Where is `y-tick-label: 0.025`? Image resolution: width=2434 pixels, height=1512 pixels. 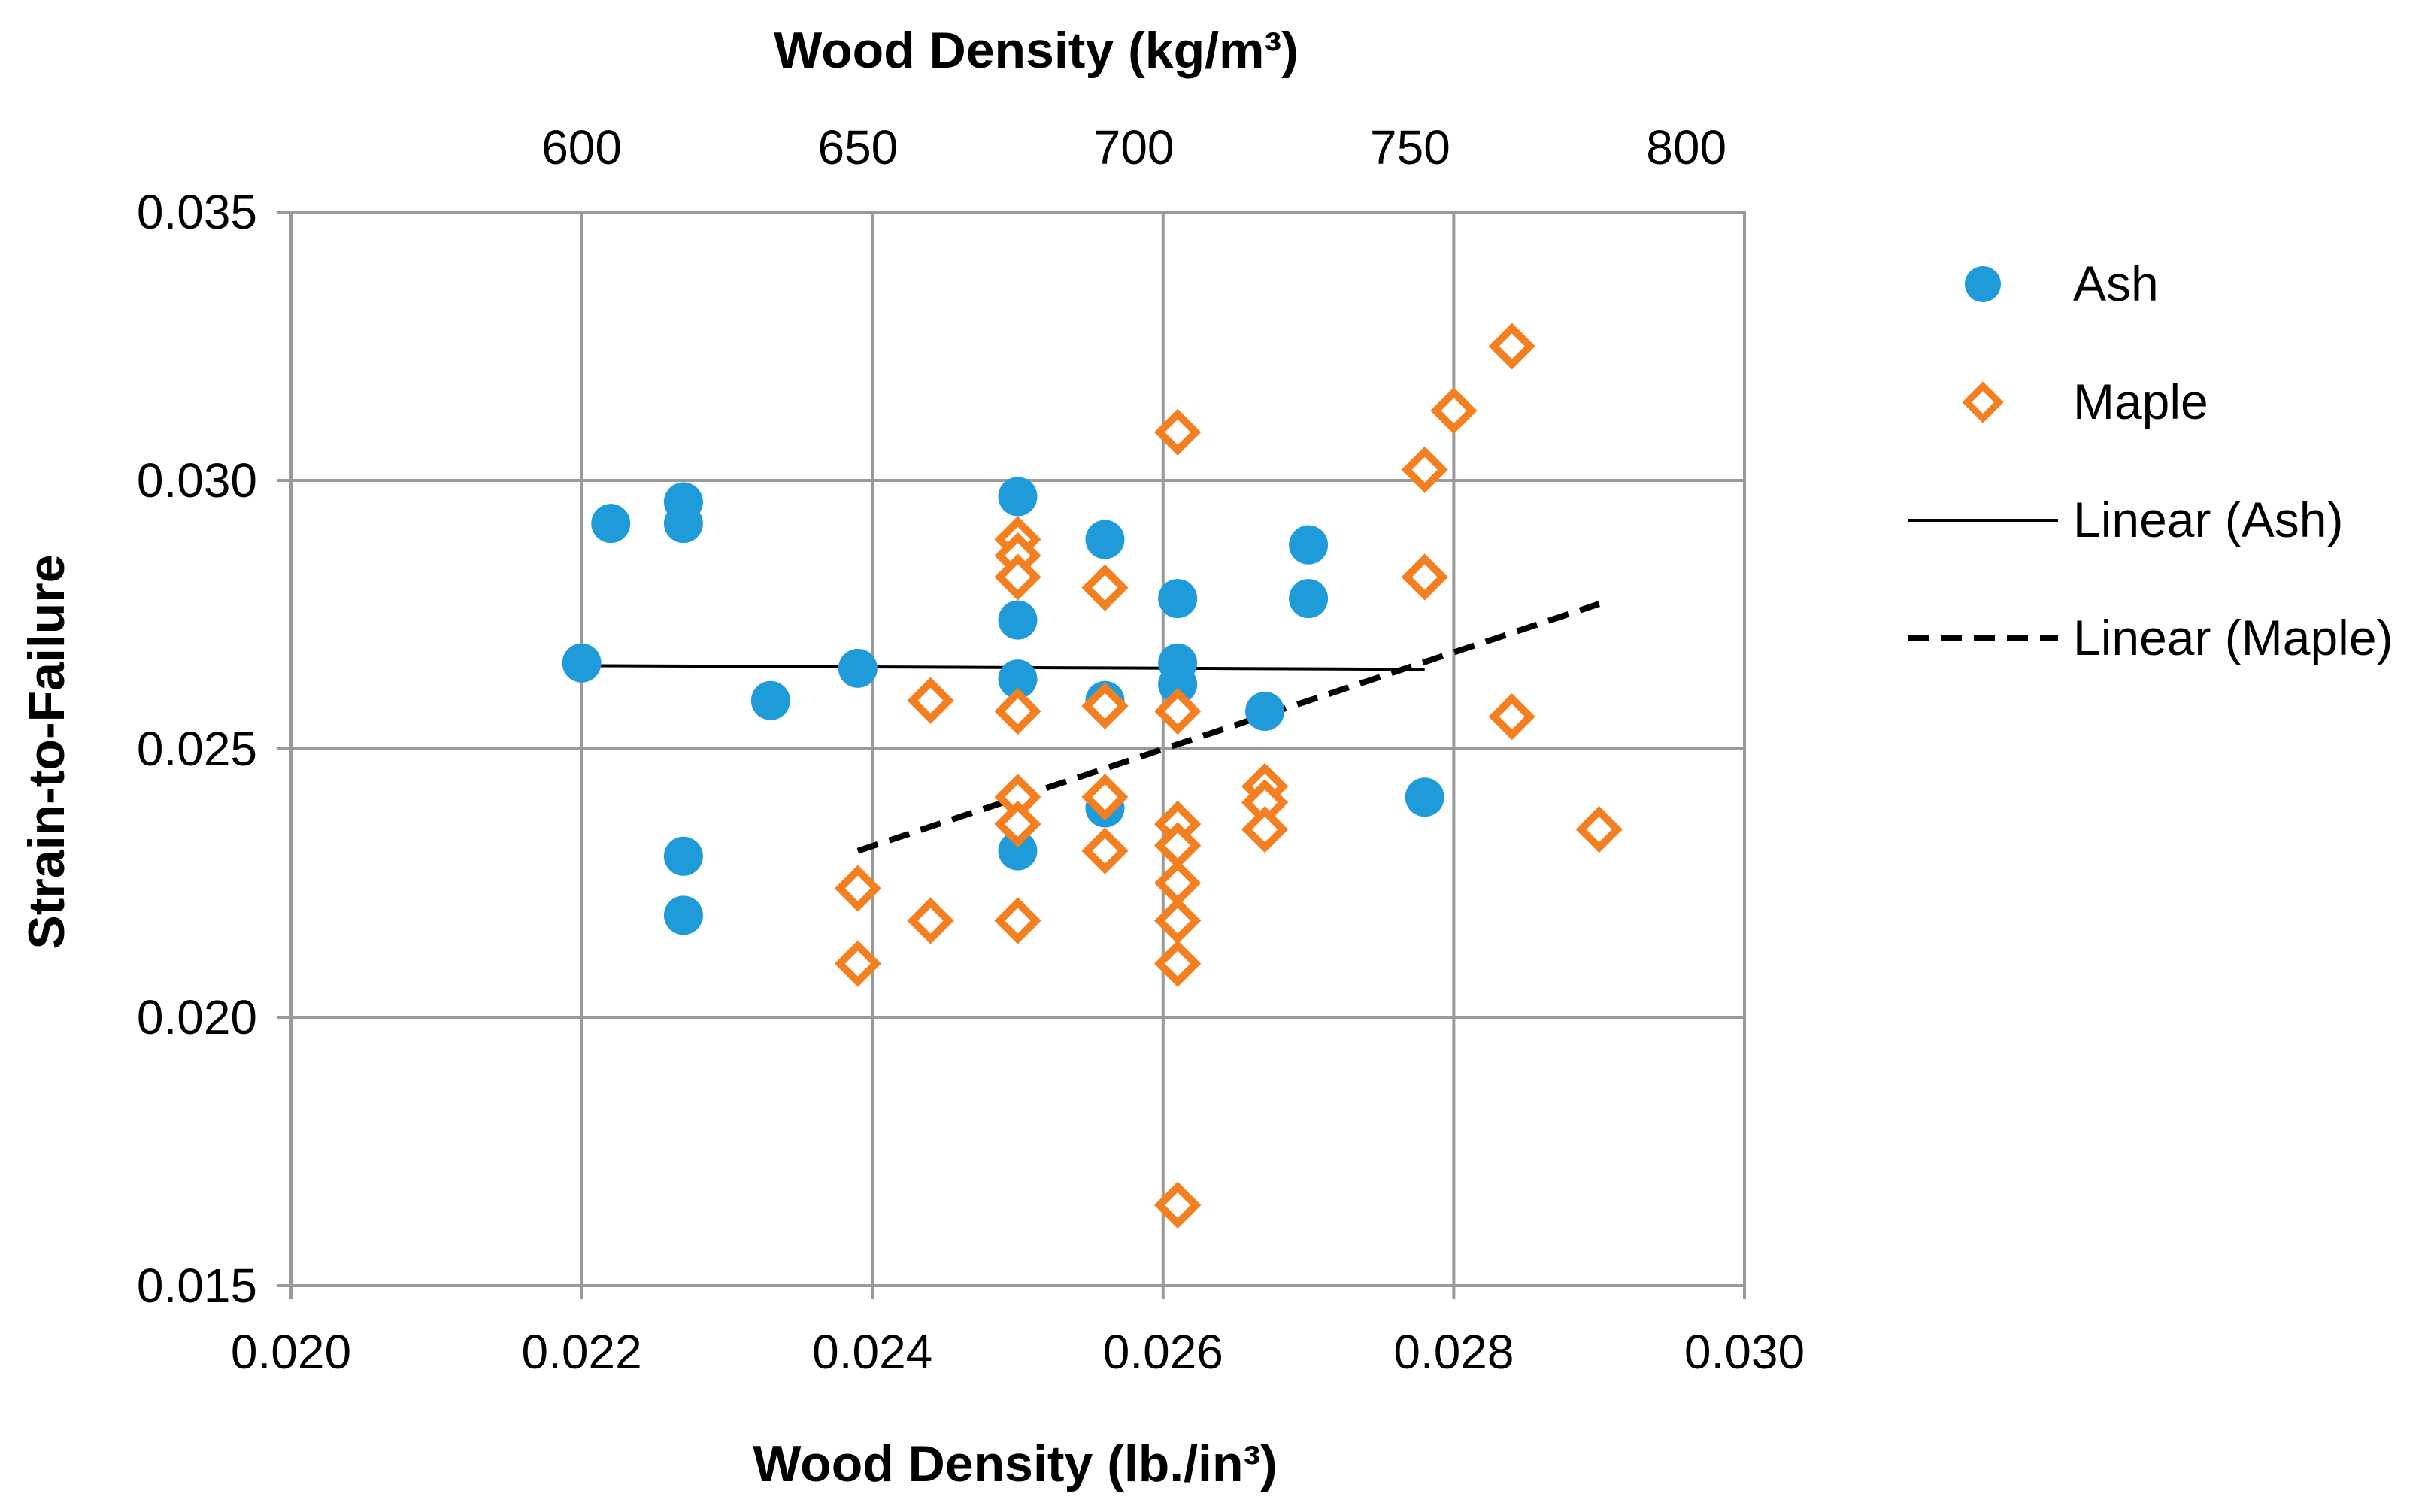
y-tick-label: 0.025 is located at coordinates (197, 749).